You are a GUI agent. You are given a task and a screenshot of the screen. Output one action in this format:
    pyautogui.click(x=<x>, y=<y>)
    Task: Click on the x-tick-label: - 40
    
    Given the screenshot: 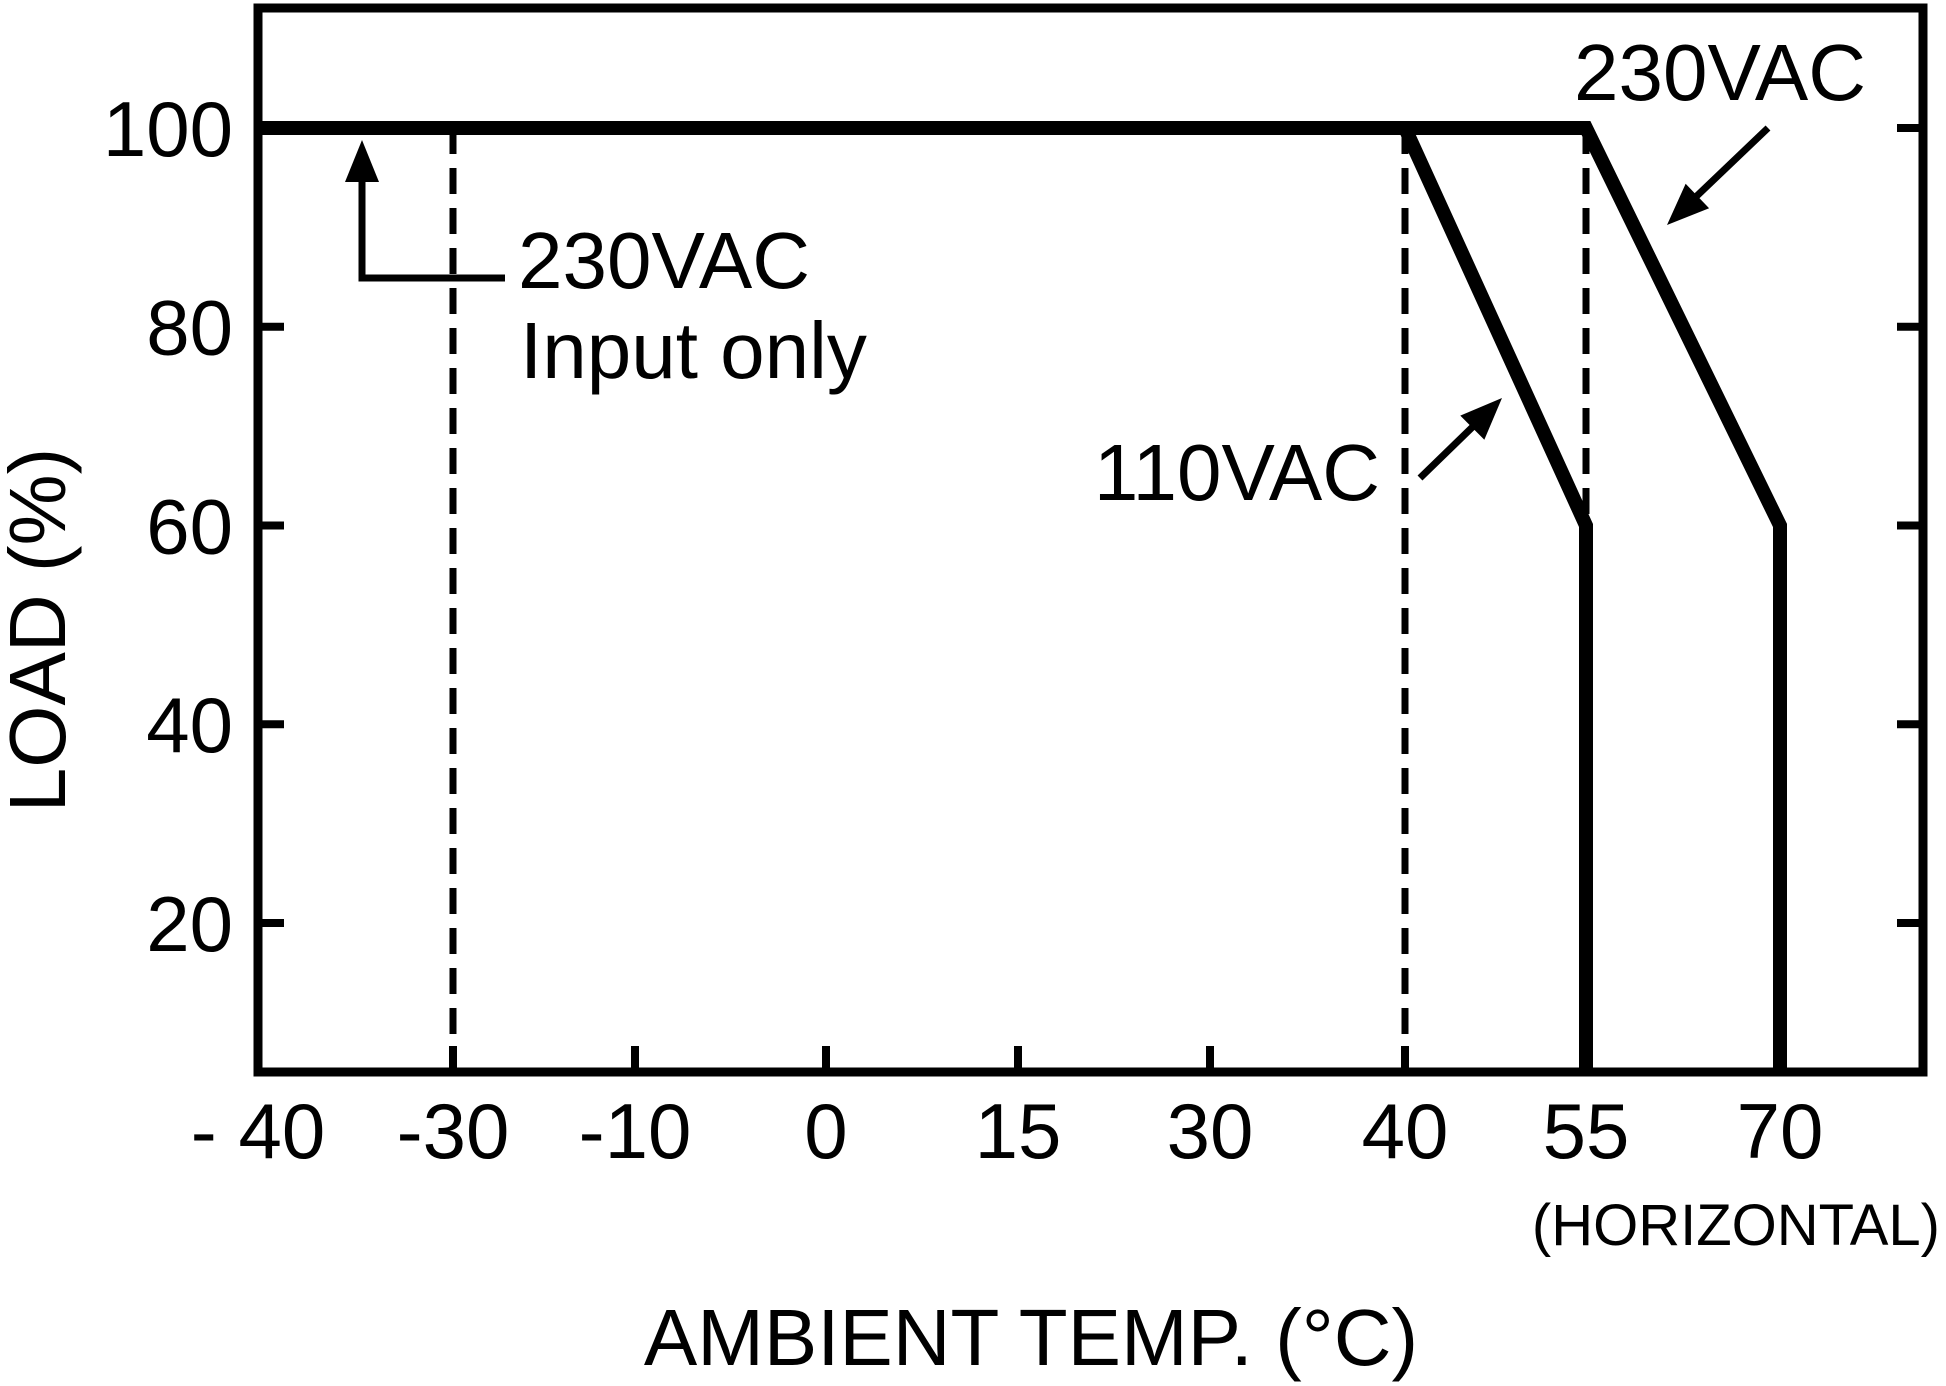 What is the action you would take?
    pyautogui.click(x=258, y=1131)
    